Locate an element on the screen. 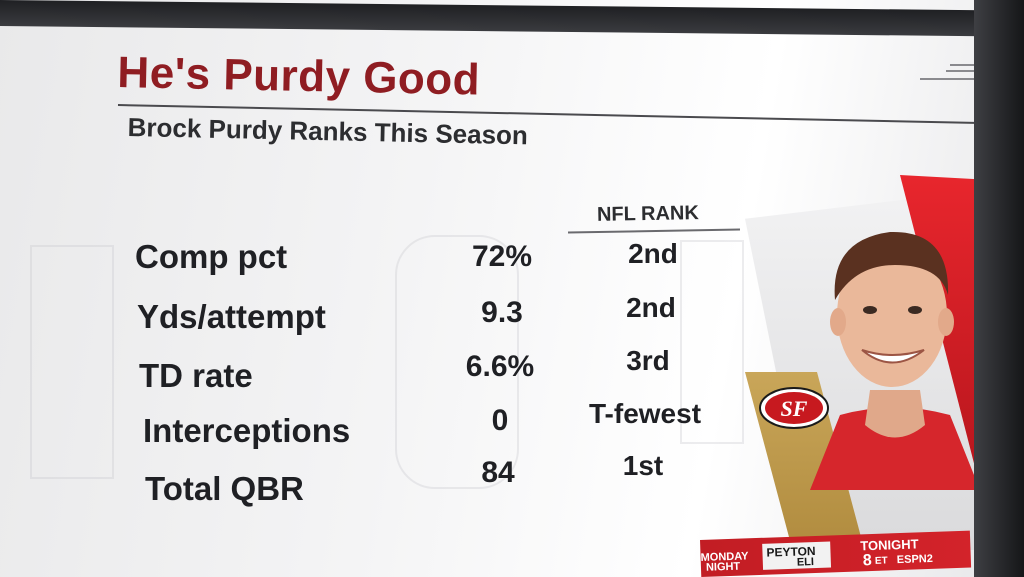  stat-value: 9.3 is located at coordinates (502, 312).